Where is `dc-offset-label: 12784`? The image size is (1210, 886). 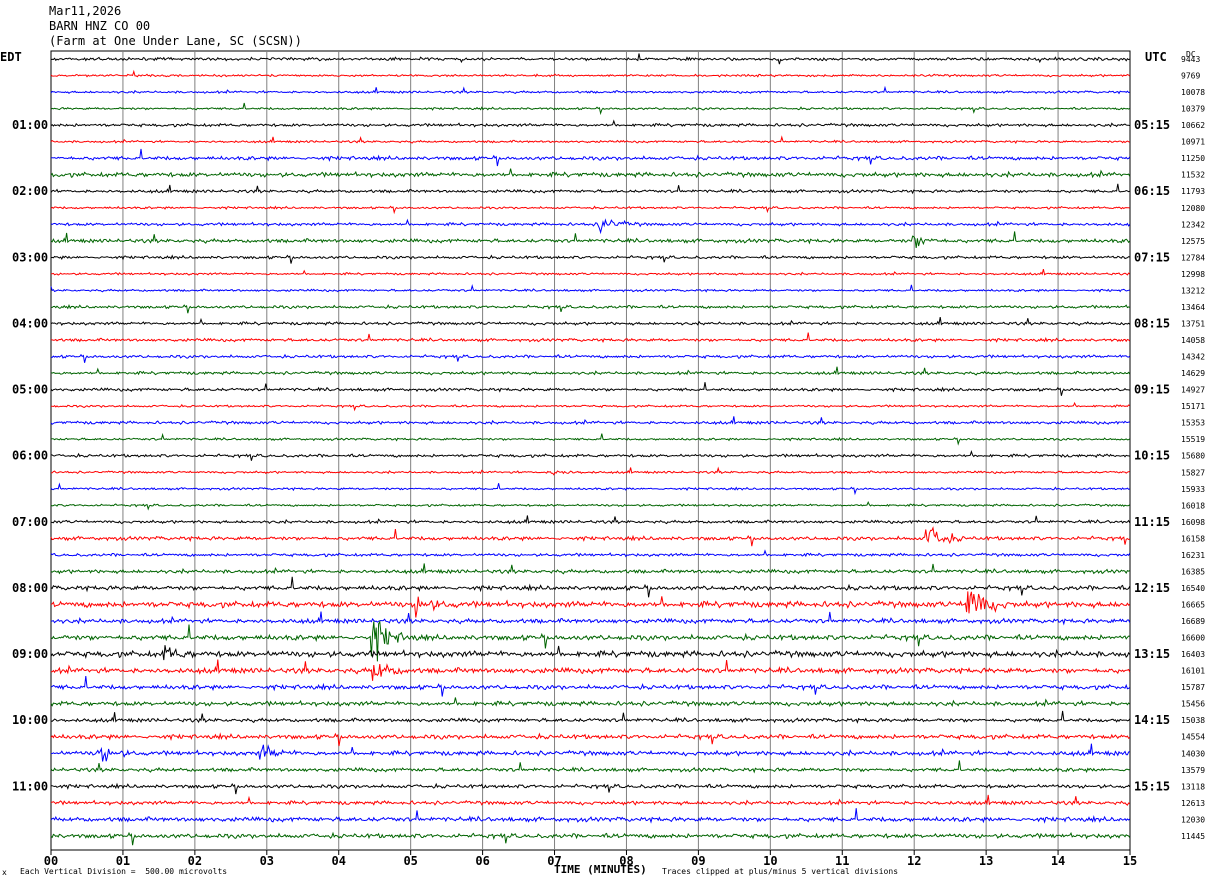 dc-offset-label: 12784 is located at coordinates (1193, 257).